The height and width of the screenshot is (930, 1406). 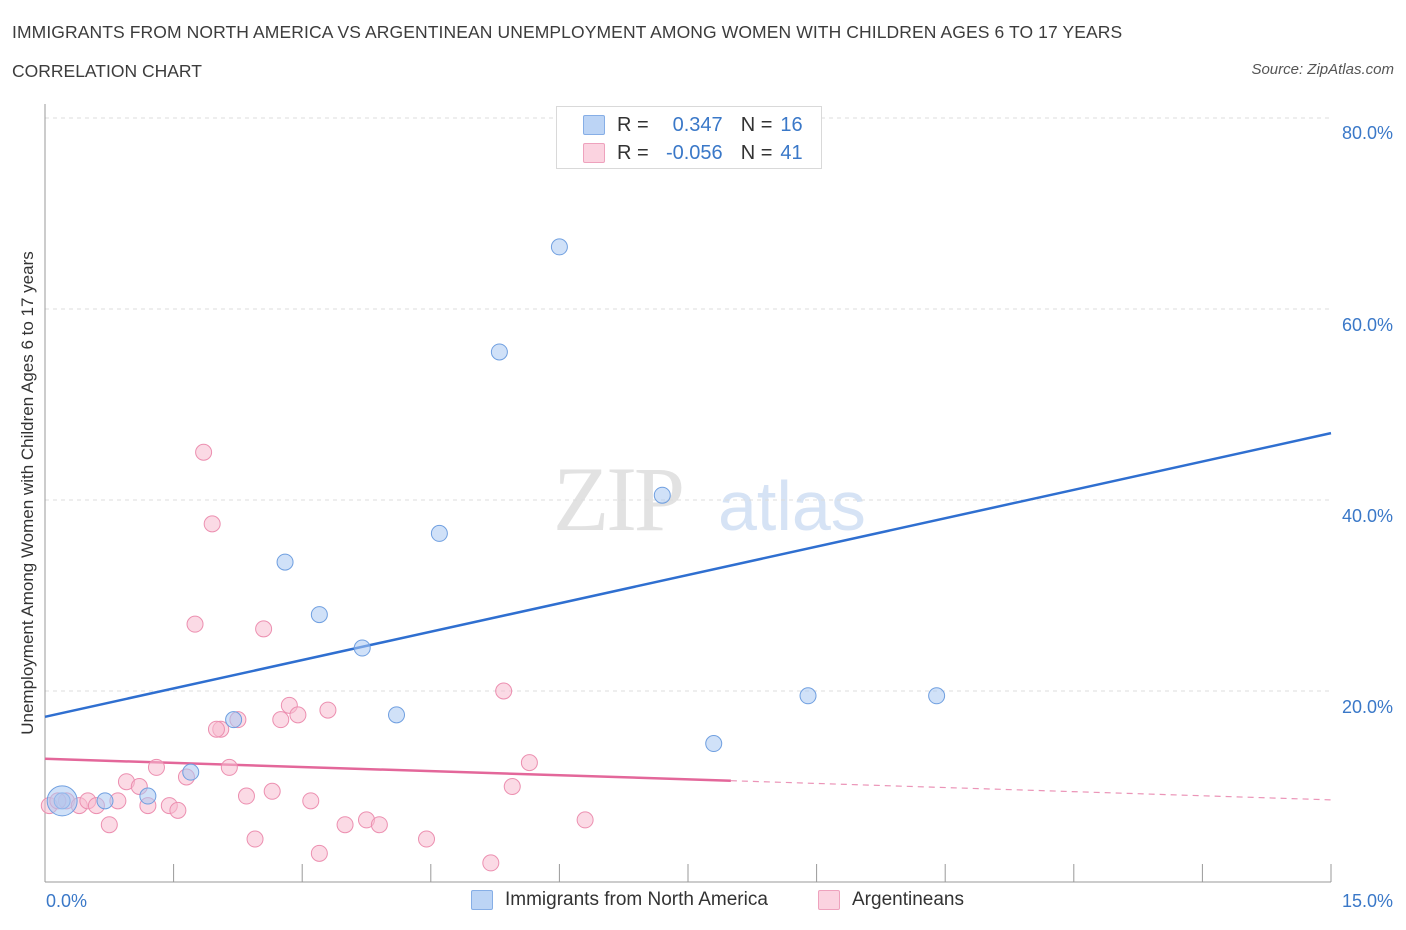 What do you see at coordinates (1367, 707) in the screenshot?
I see `y-tick-label-20: 20.0%` at bounding box center [1367, 707].